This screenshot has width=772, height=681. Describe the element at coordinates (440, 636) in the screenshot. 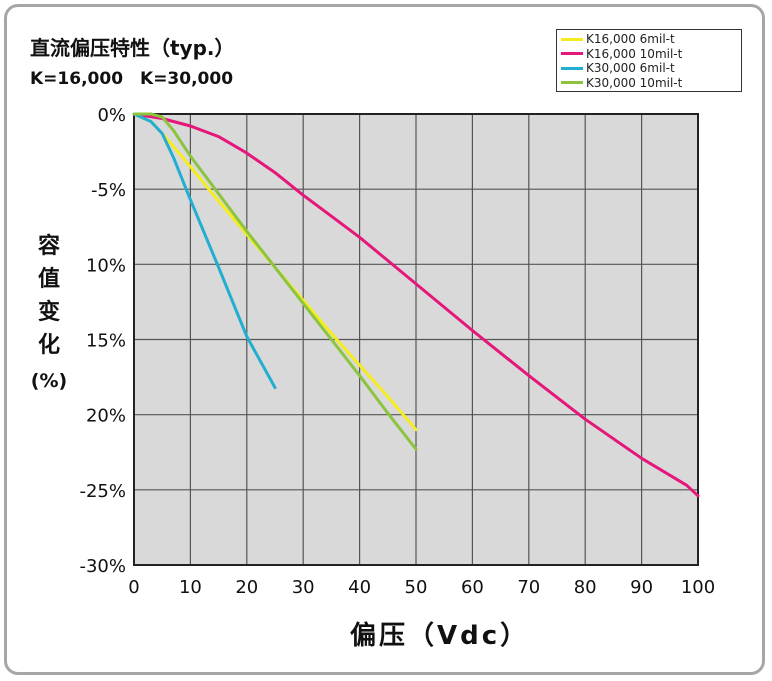

I see `x-axis-label: 偏压（Vdc）` at that location.